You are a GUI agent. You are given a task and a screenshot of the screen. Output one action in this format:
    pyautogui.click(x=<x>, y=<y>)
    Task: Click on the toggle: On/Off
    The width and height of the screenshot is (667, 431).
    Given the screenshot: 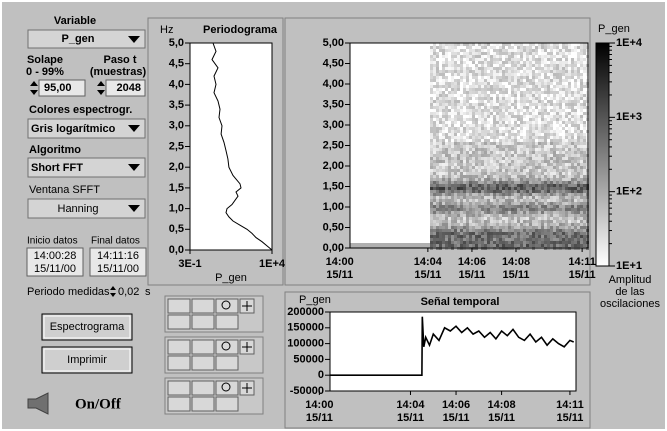 What is the action you would take?
    pyautogui.click(x=75, y=403)
    